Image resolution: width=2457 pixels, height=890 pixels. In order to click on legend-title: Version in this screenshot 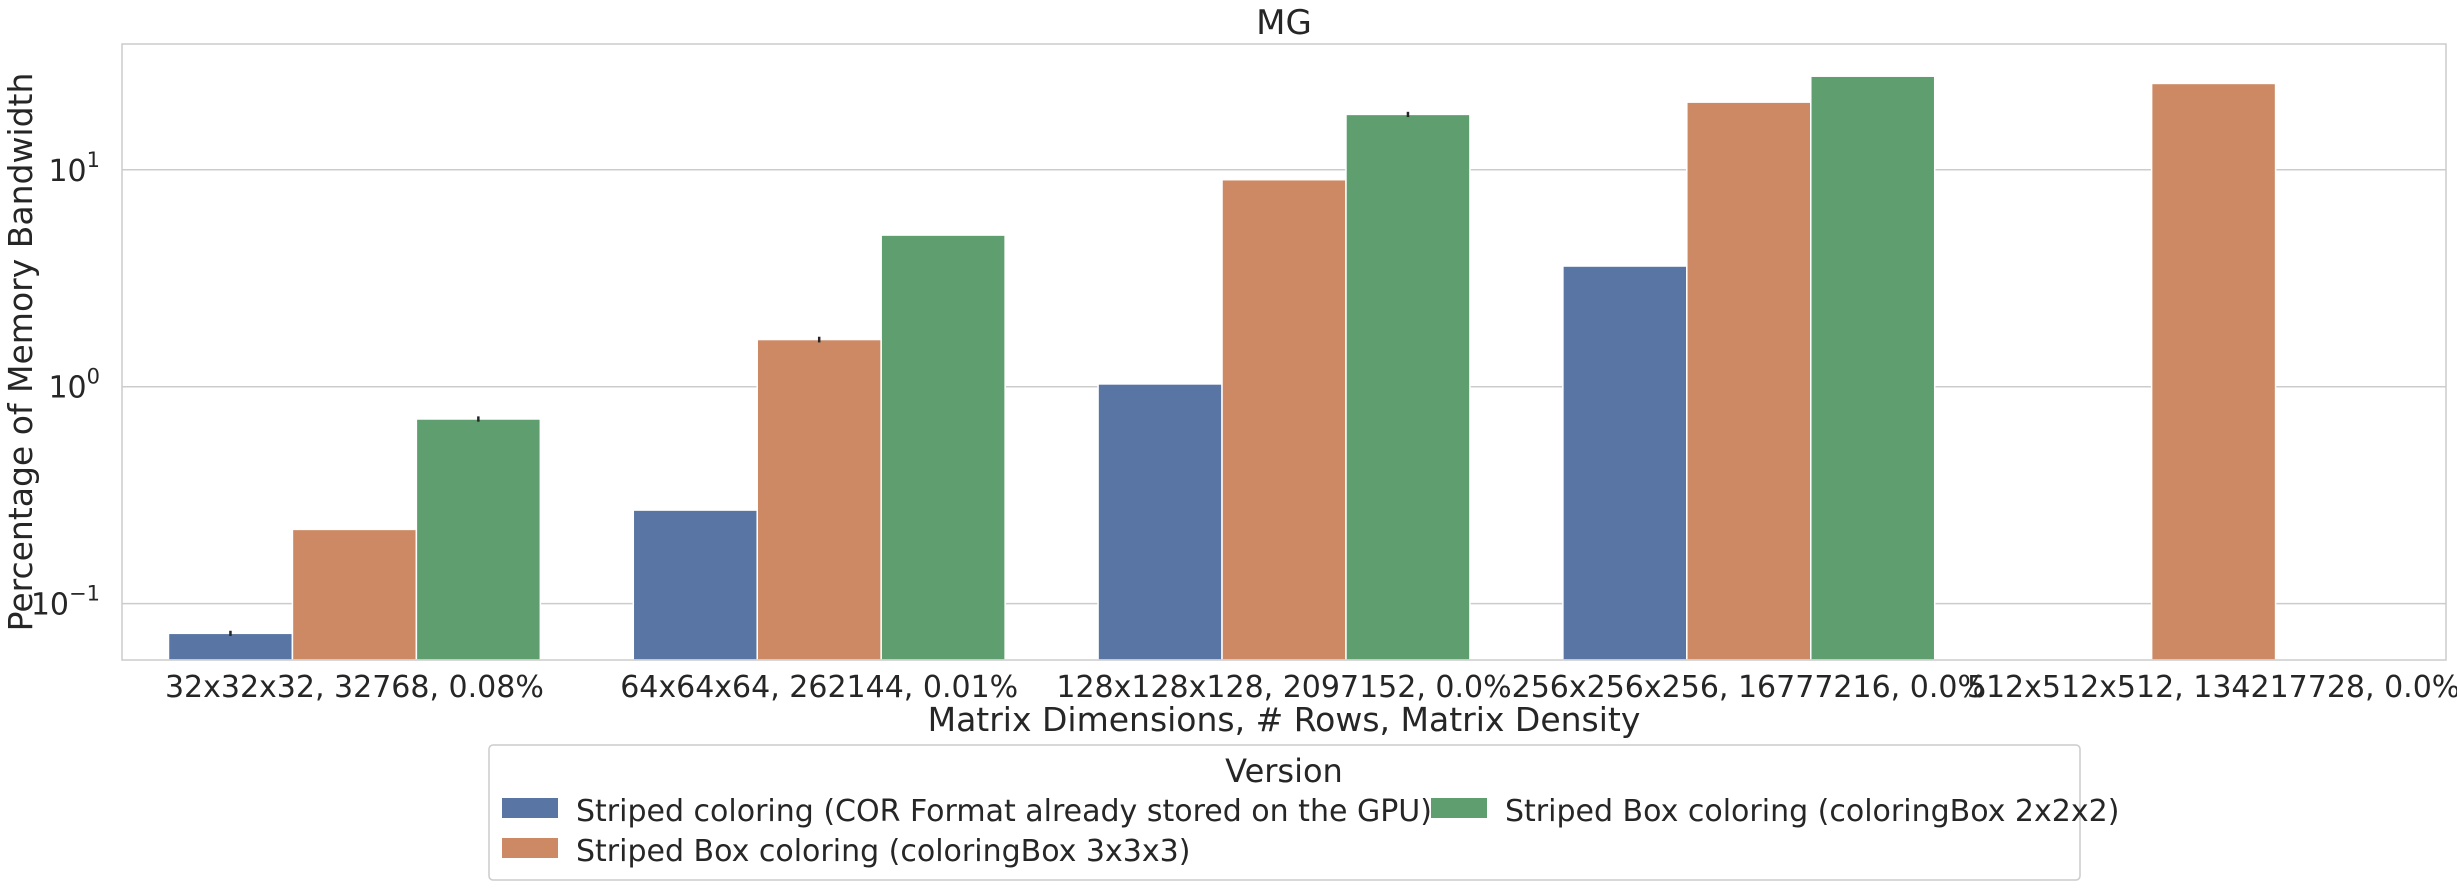, I will do `click(1284, 771)`.